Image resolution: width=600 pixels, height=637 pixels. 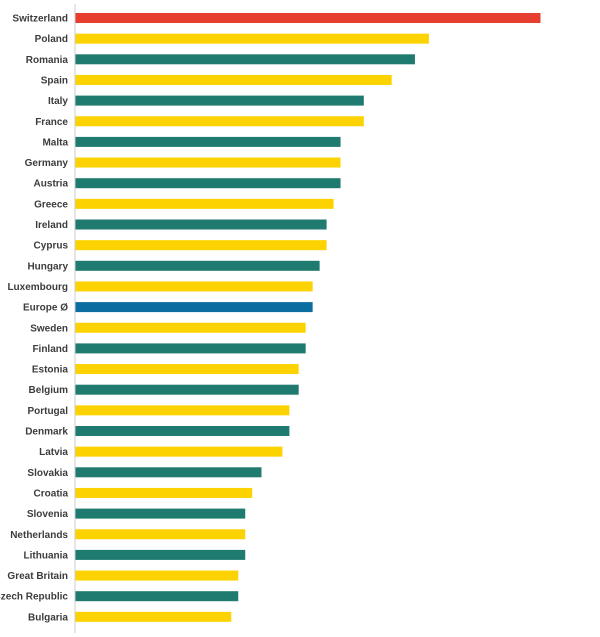 I want to click on category-label-romania: Romania, so click(x=47, y=60).